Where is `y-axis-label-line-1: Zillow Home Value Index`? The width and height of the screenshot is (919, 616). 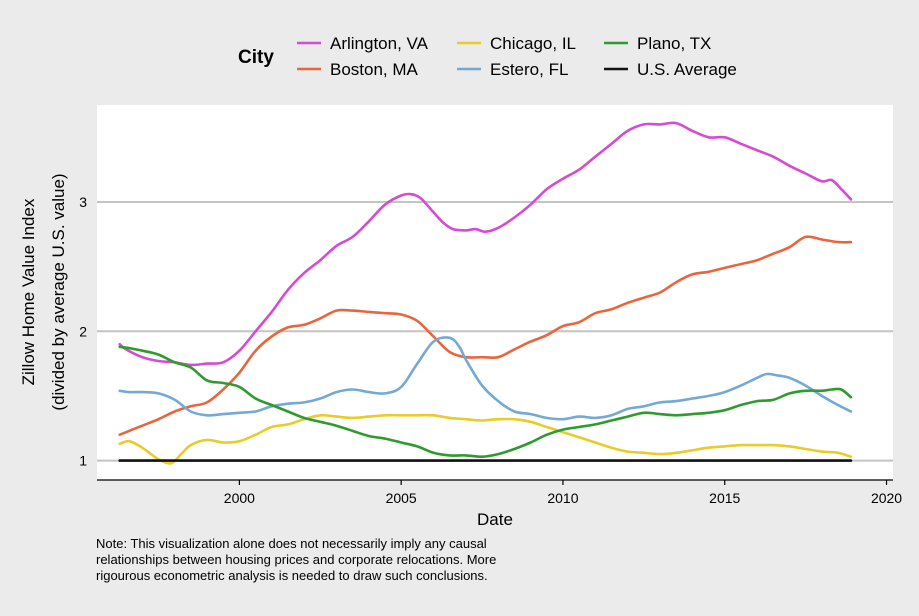 y-axis-label-line-1: Zillow Home Value Index is located at coordinates (28, 291).